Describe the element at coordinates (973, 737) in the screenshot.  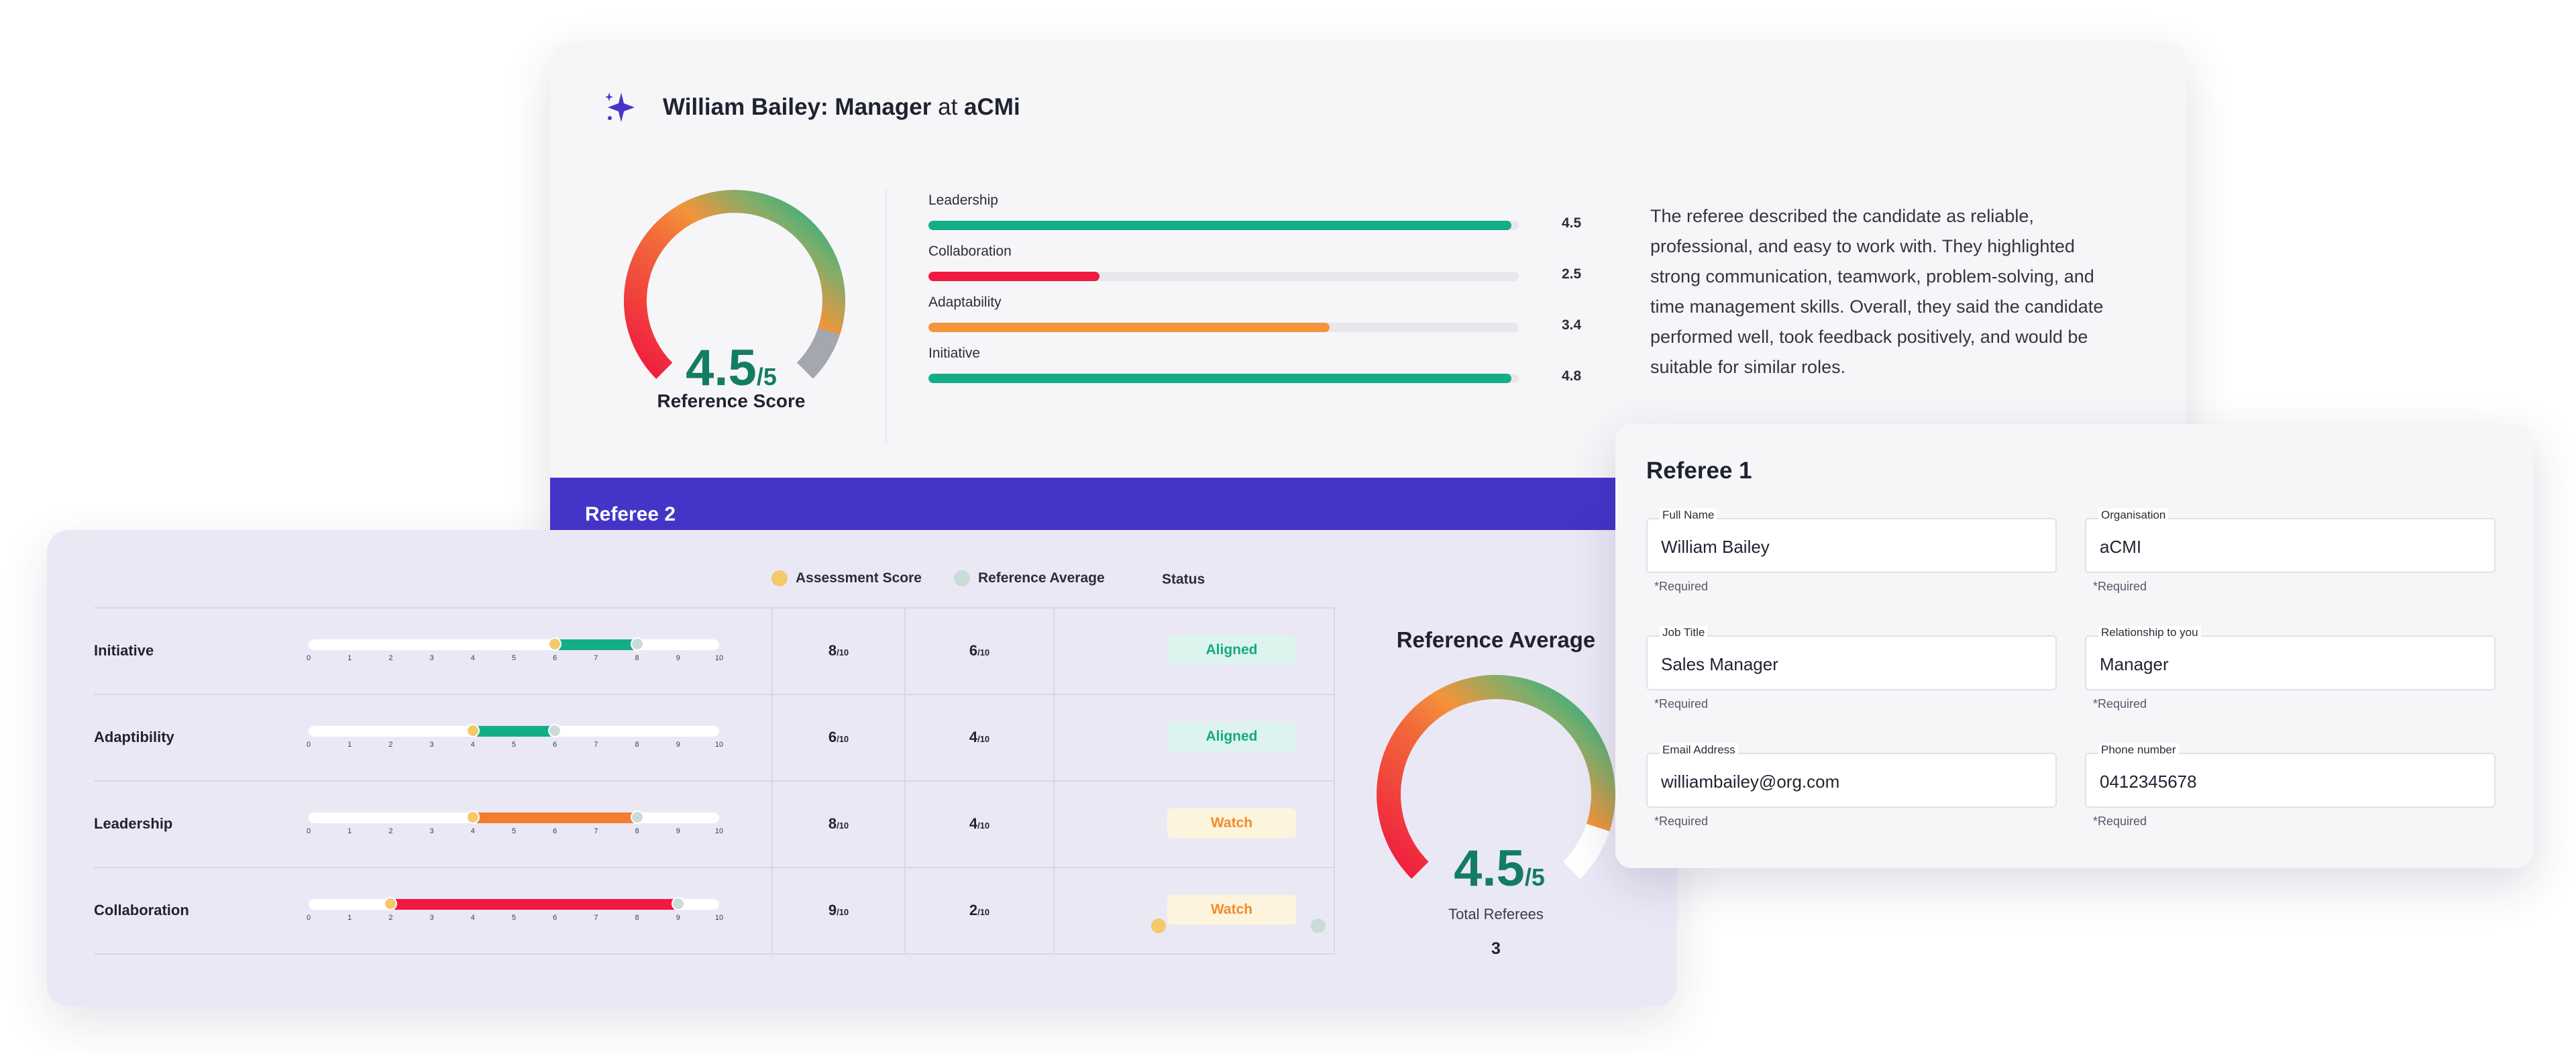
I see `score-number: 4` at that location.